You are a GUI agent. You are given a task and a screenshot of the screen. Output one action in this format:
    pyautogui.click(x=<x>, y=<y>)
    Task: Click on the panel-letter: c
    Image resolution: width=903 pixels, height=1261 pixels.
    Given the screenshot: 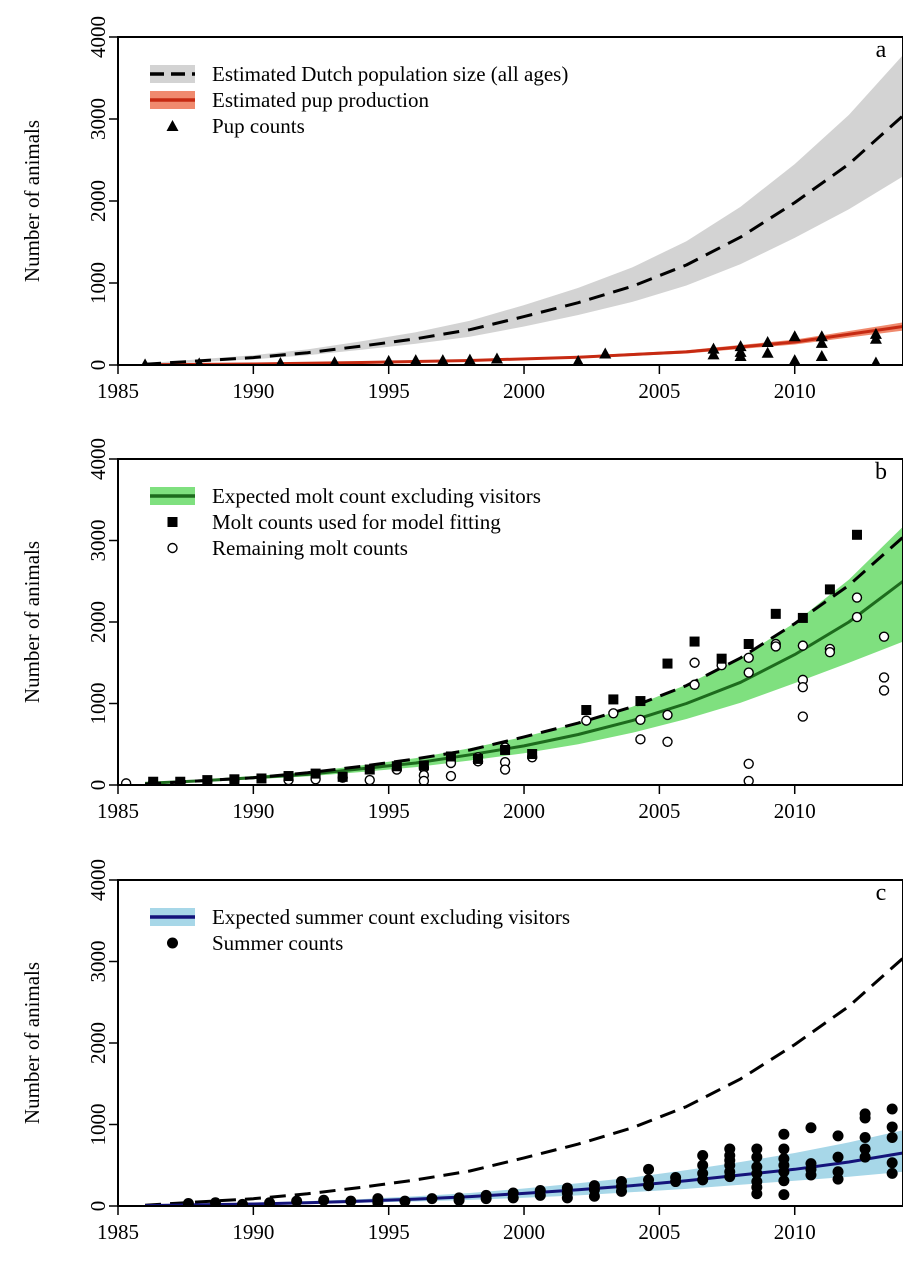 What is the action you would take?
    pyautogui.click(x=881, y=893)
    